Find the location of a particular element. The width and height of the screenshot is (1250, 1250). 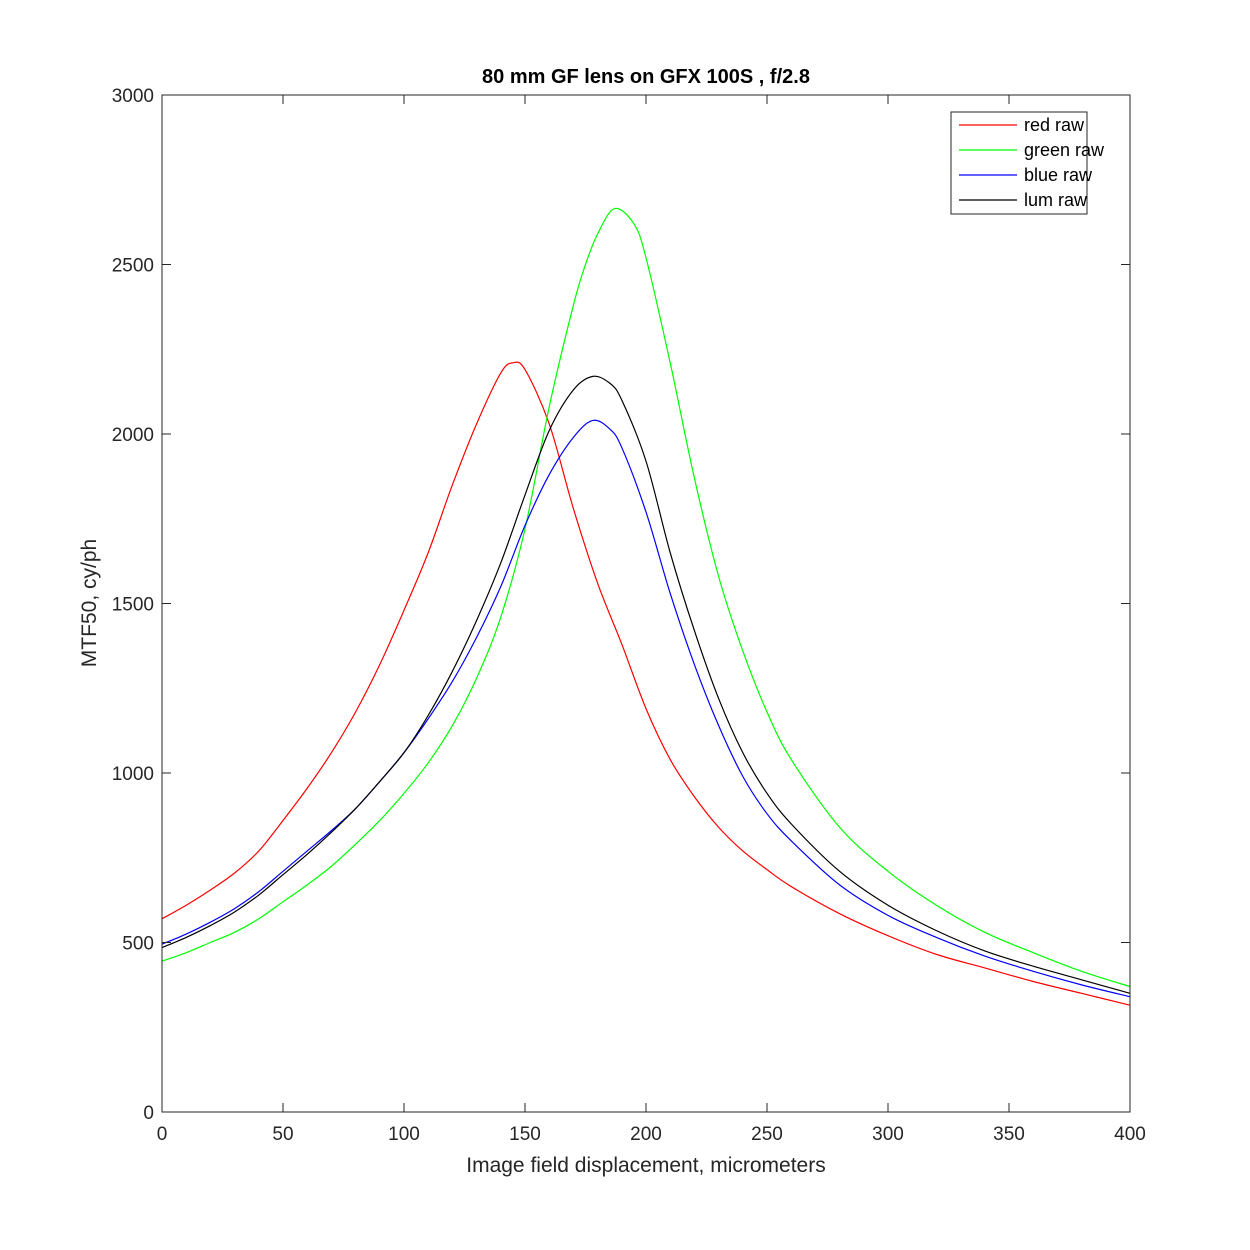

x-tick-label: 250 is located at coordinates (767, 1134).